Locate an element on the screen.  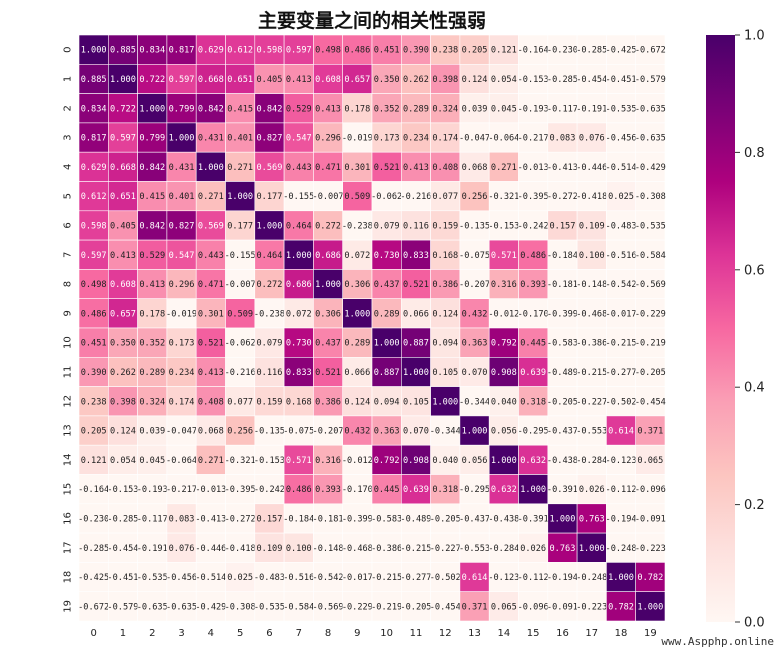
cell-value-label: 0.614 is located at coordinates (475, 578).